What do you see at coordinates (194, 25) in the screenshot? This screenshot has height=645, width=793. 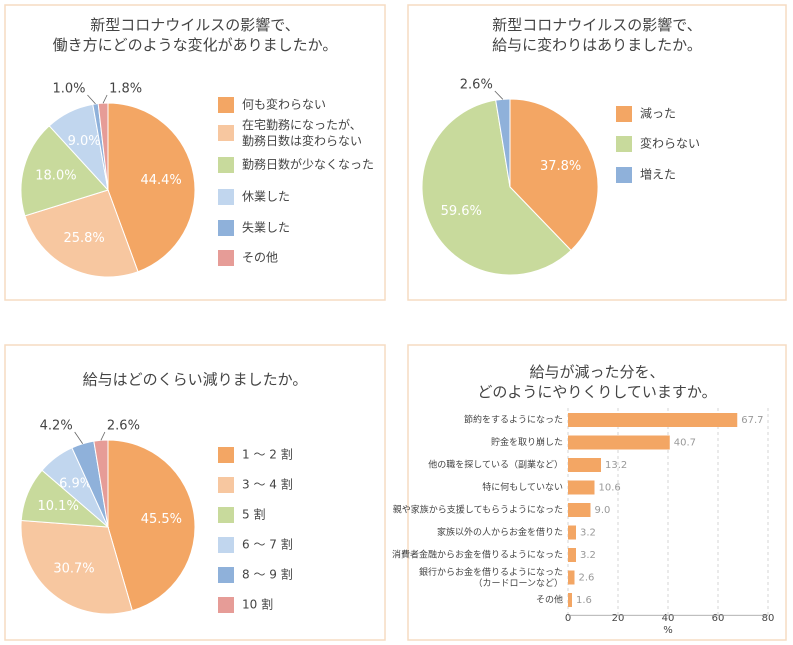 I see `text-line: 新型コロナウイルスの影響で、` at bounding box center [194, 25].